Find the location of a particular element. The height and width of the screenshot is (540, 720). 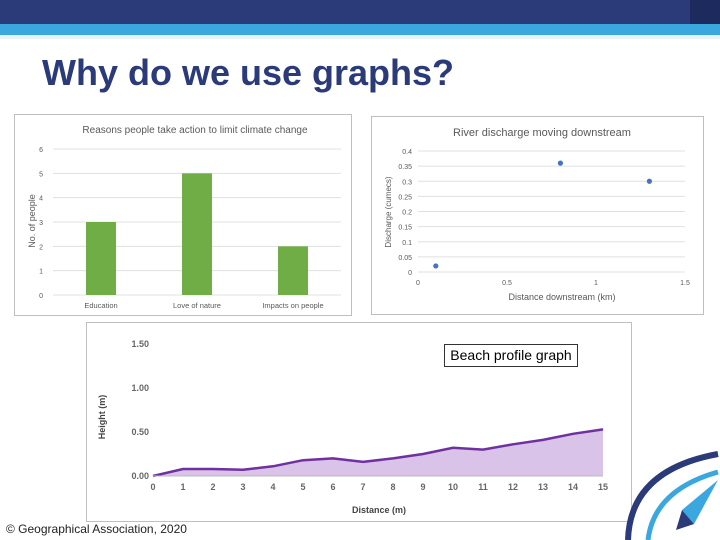

bar-ytick-label: 5 is located at coordinates (41, 174).